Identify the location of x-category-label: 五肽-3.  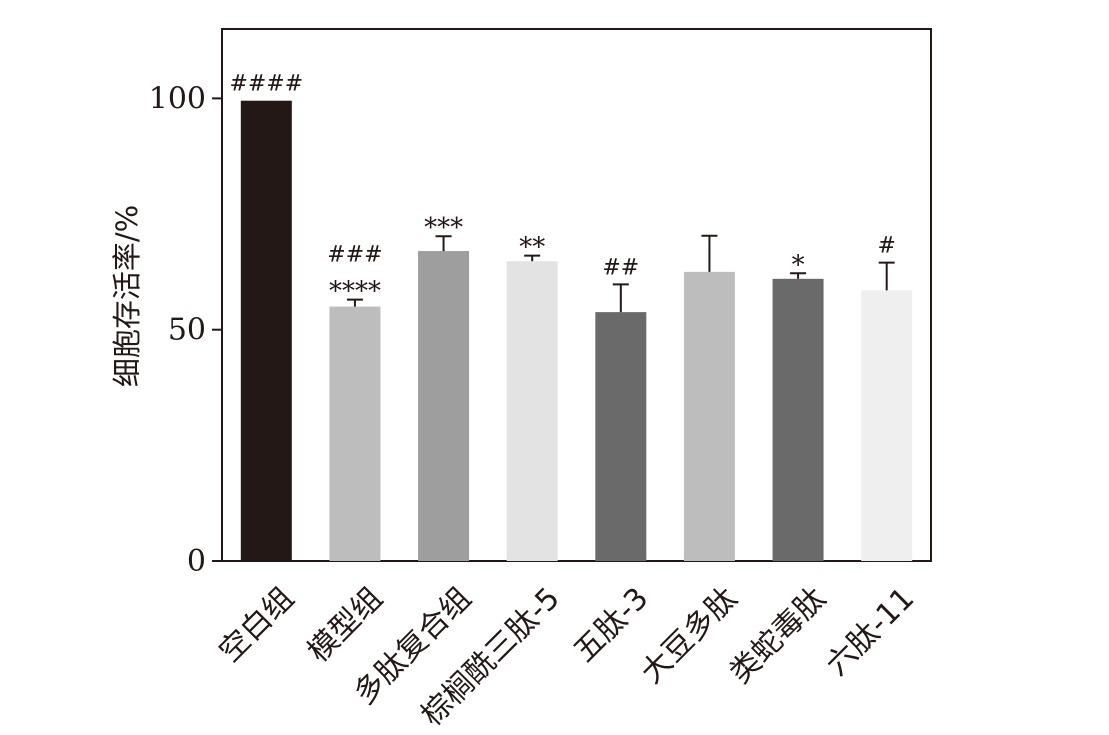
(611, 625).